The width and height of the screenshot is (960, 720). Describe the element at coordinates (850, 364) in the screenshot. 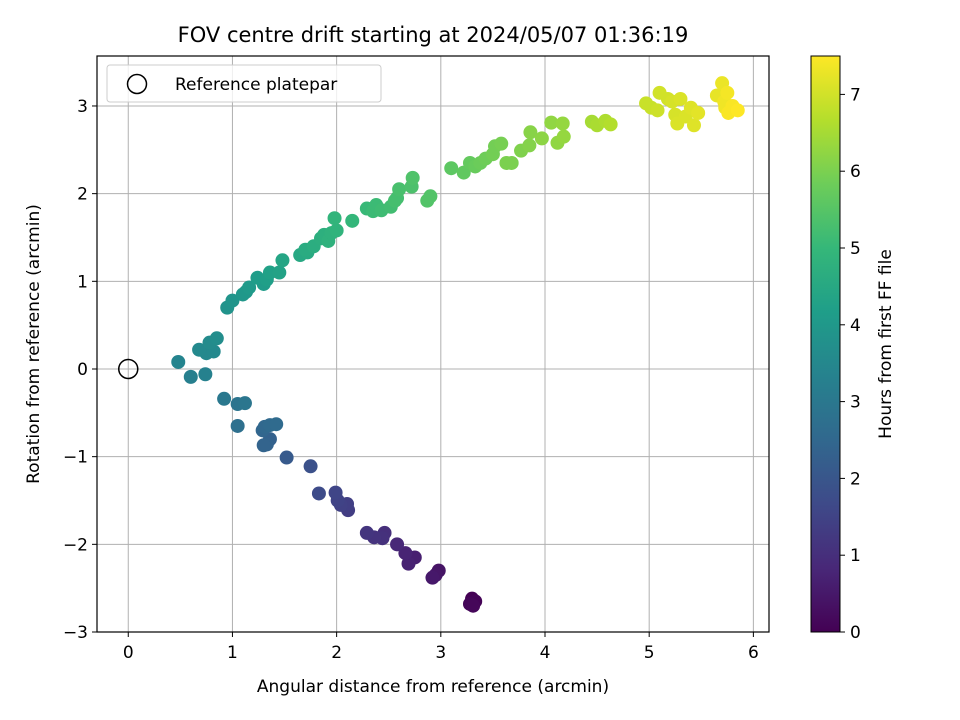

I see `colorbar-ticks: 0 1 2 3 4 5 6 7` at that location.